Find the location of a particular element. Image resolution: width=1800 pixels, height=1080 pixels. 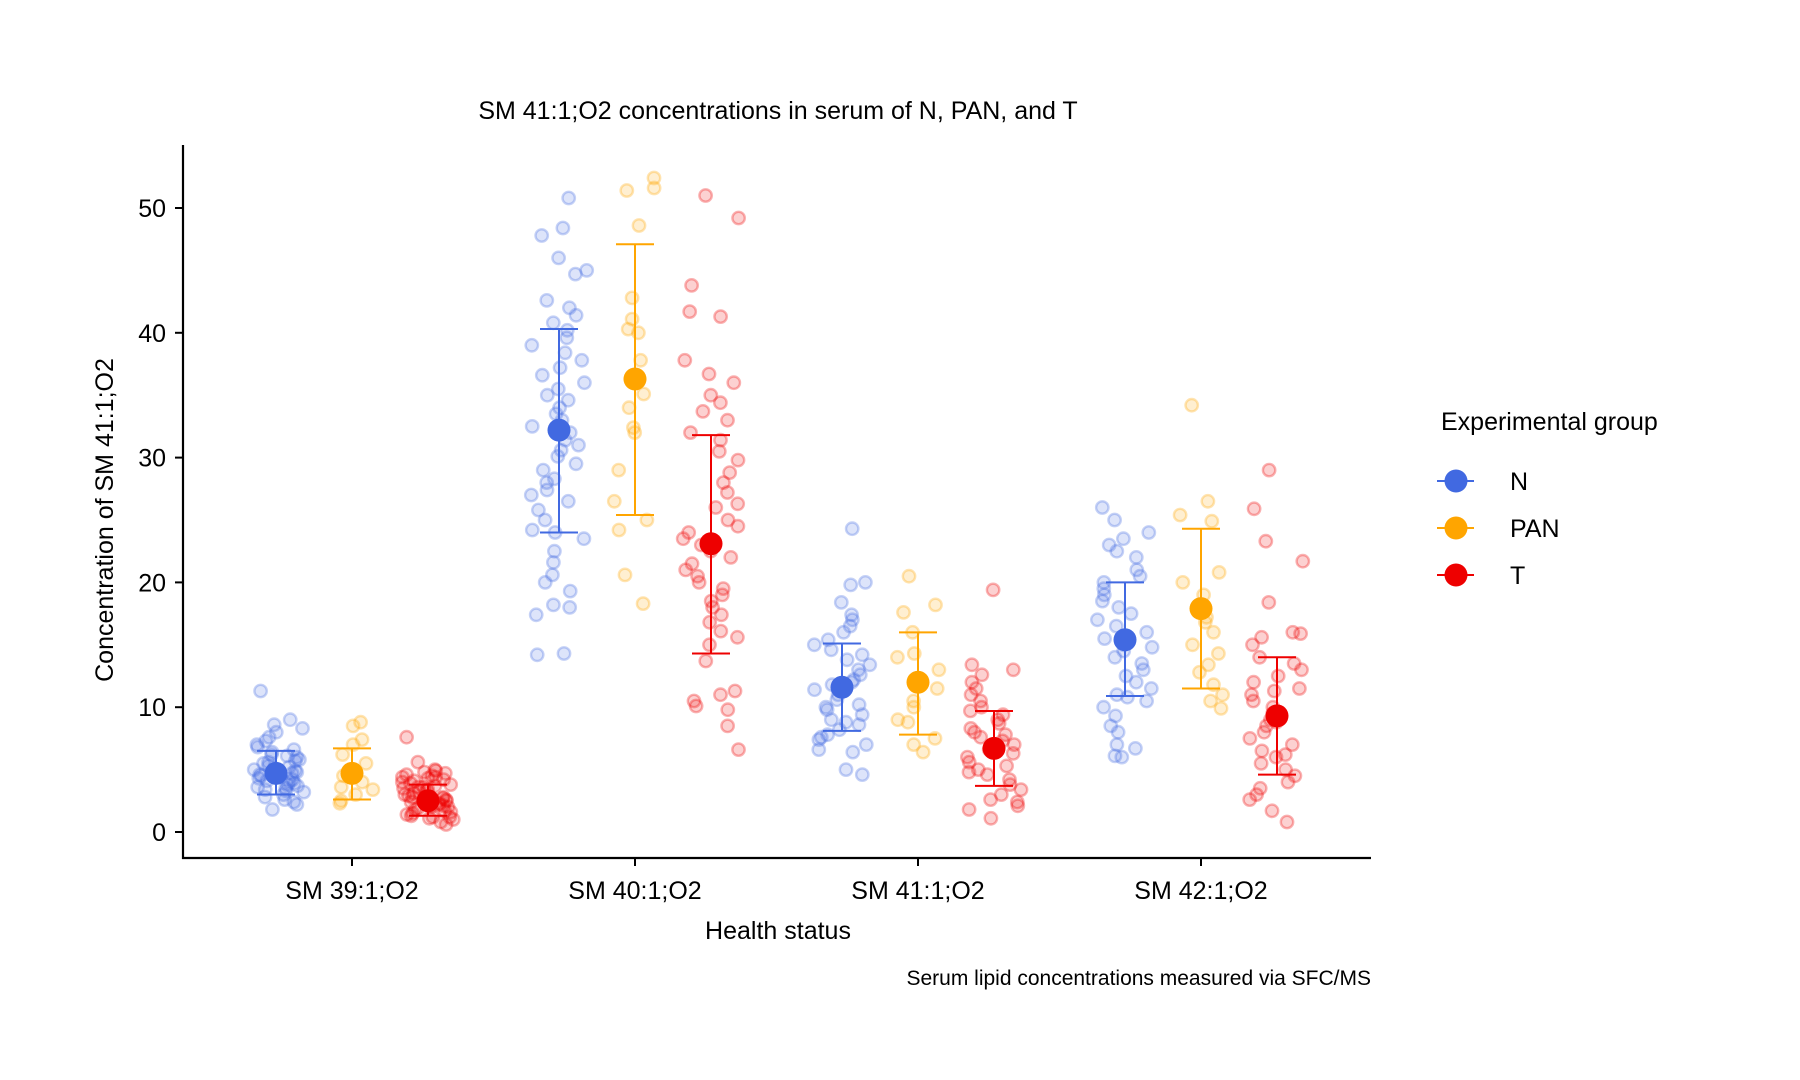

y-tick-label: 30 is located at coordinates (152, 459).